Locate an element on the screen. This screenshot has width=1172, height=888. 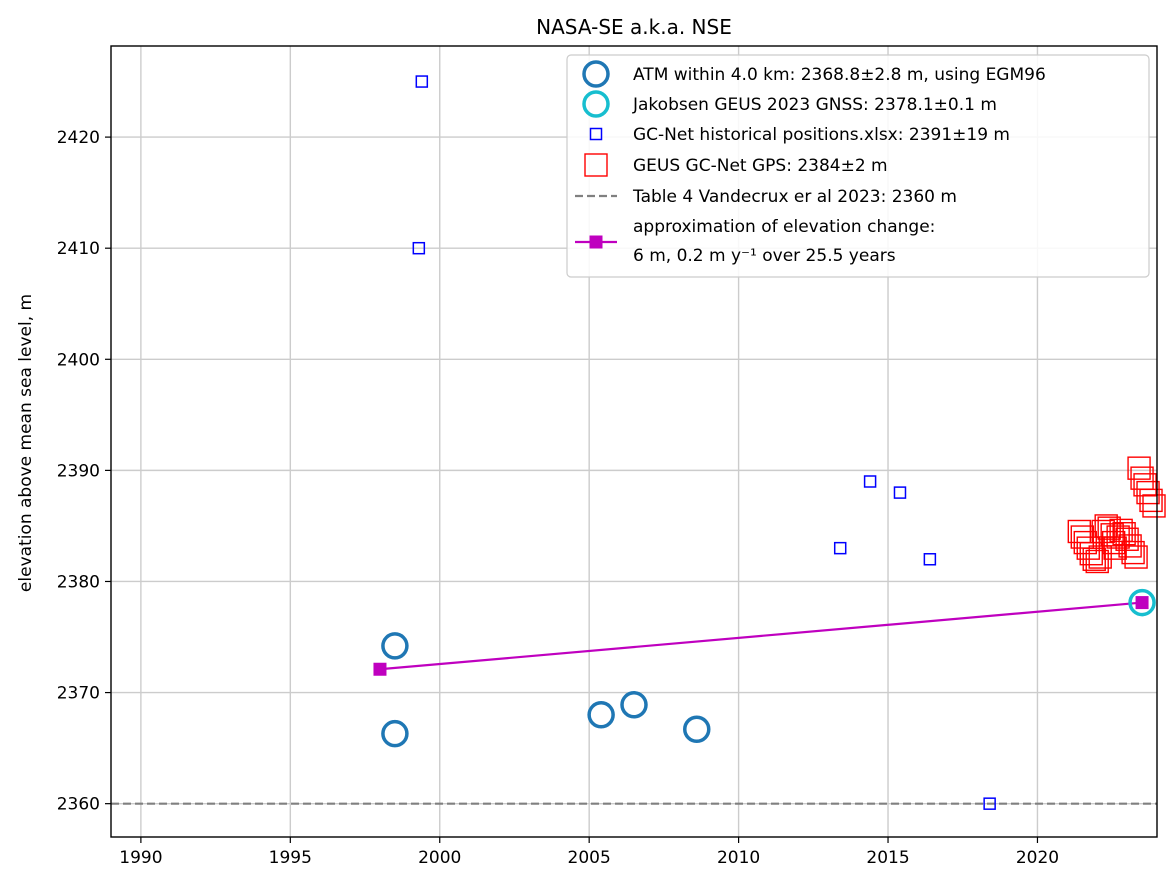
legend-label: GEUS GC-Net GPS: 2384±2 m is located at coordinates (760, 166).